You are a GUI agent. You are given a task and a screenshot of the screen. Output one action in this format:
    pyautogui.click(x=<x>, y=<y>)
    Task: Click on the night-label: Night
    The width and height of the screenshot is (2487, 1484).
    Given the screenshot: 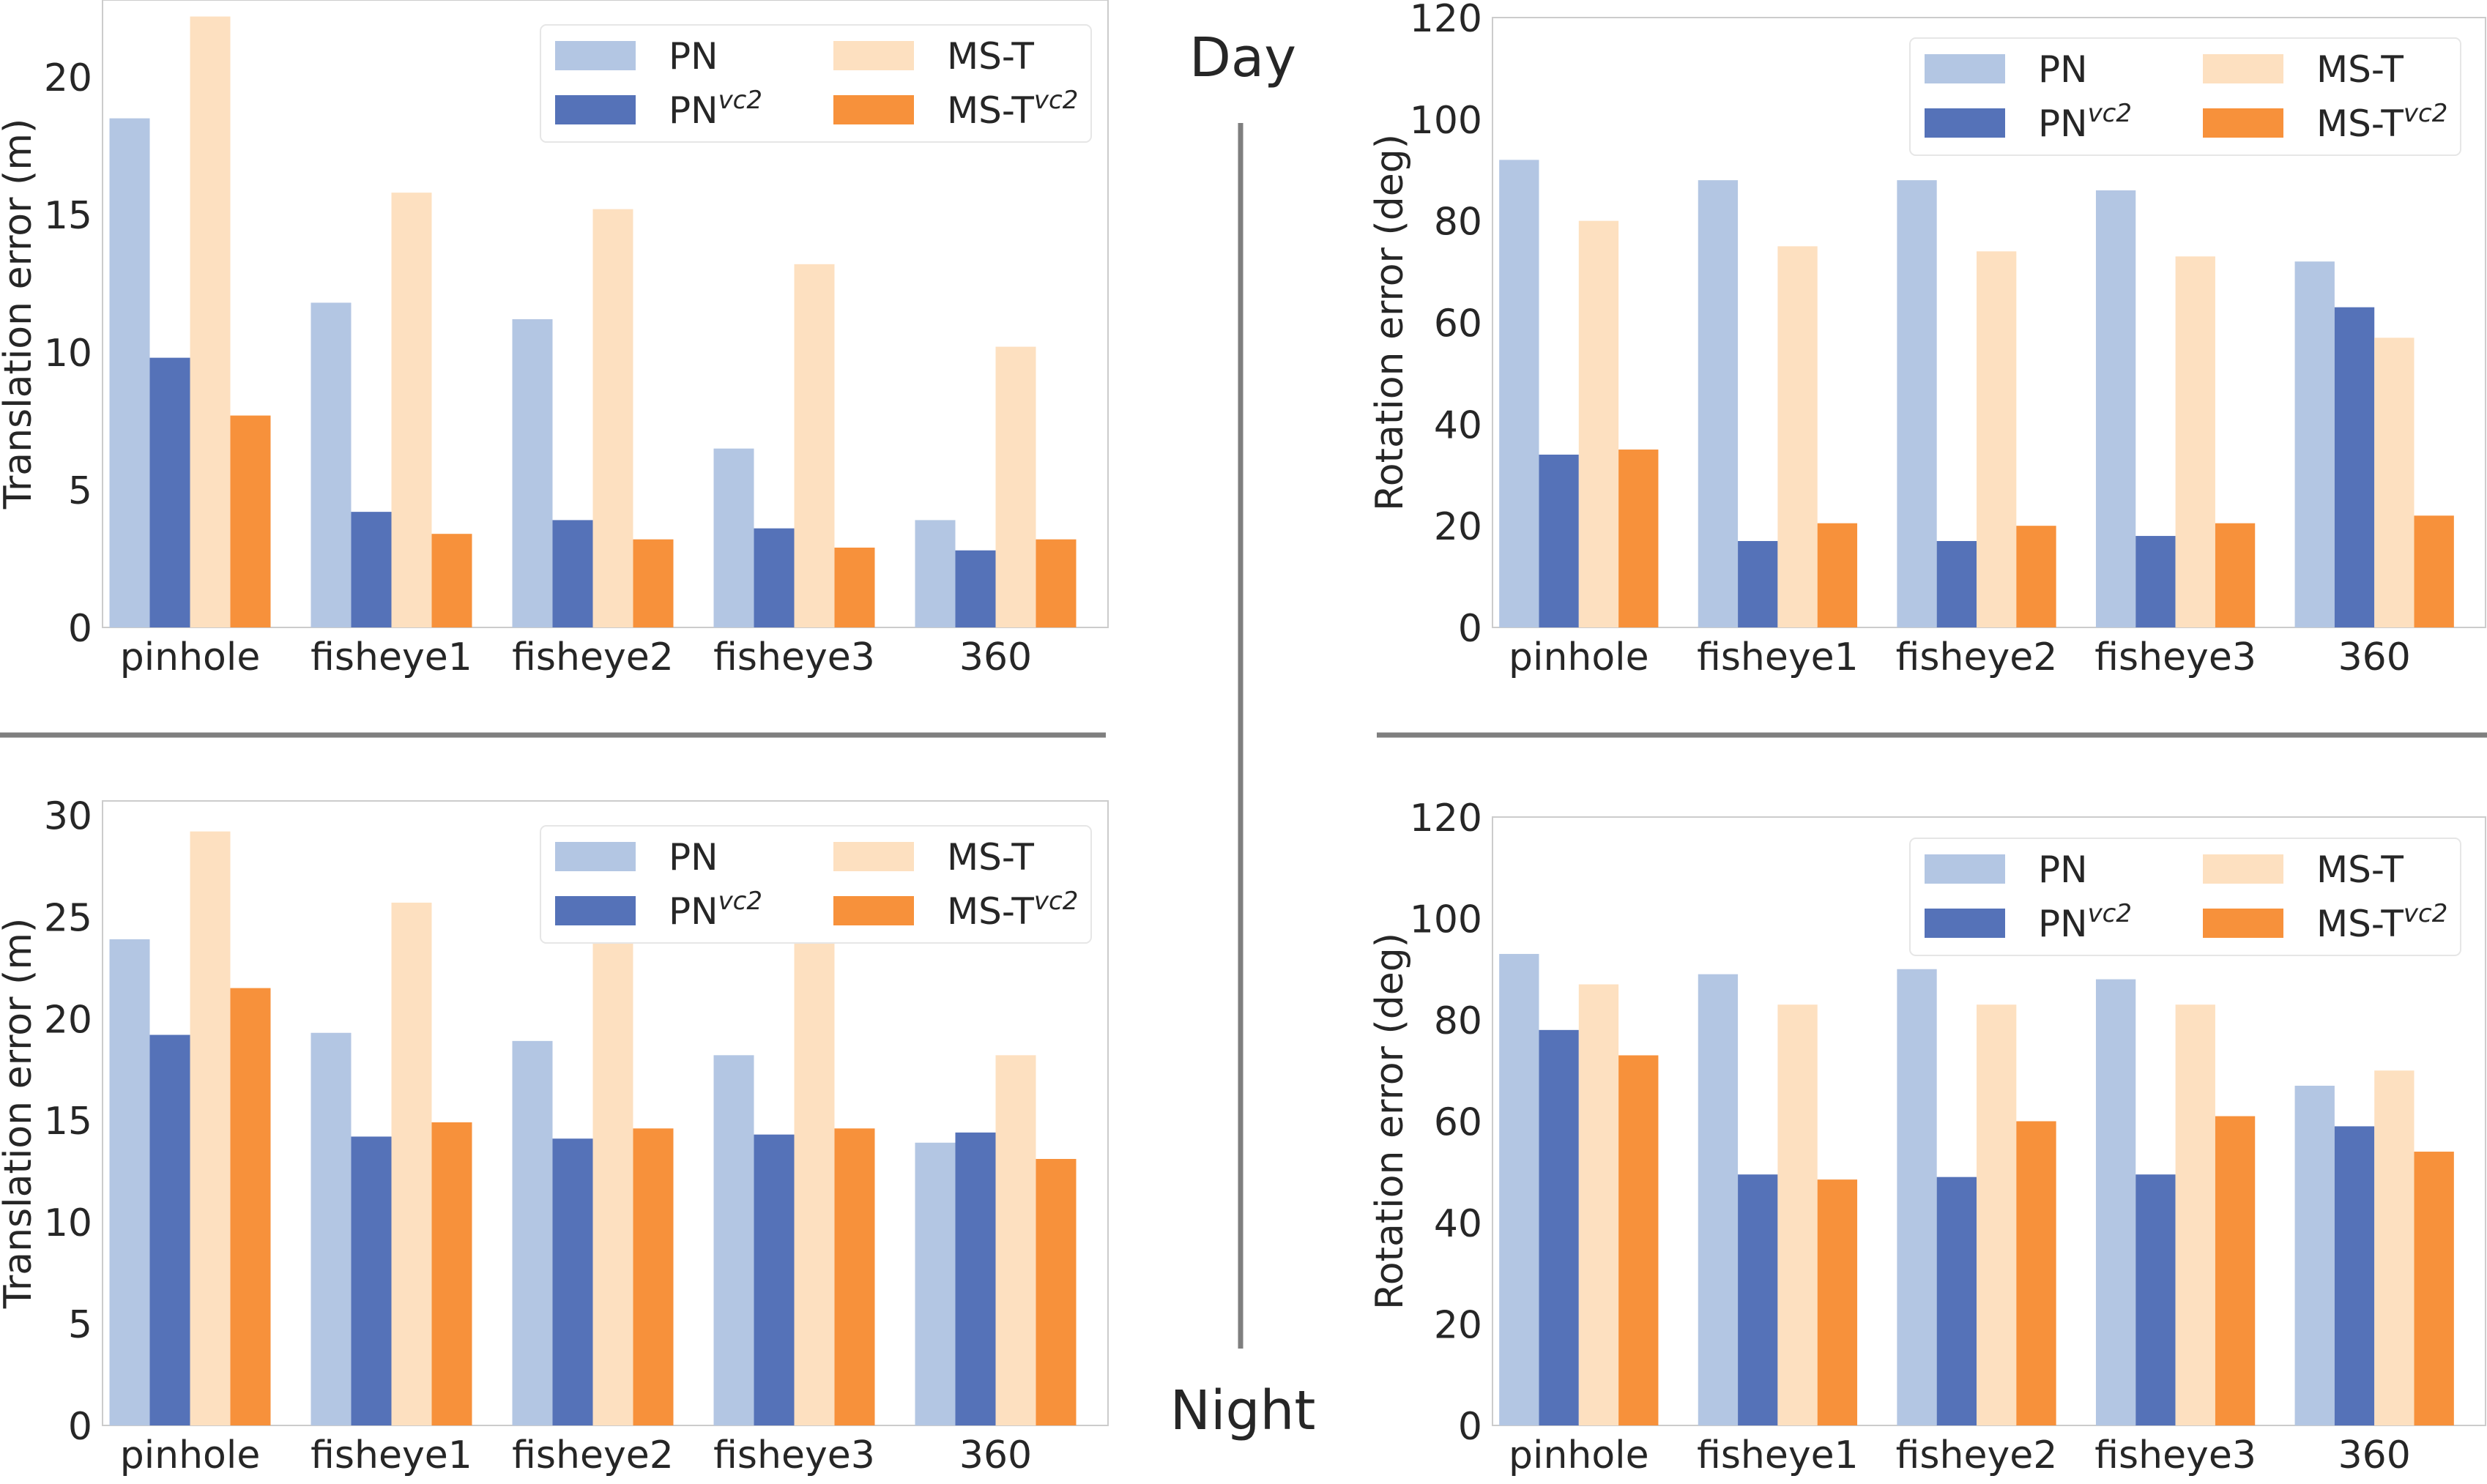 What is the action you would take?
    pyautogui.click(x=1243, y=1410)
    